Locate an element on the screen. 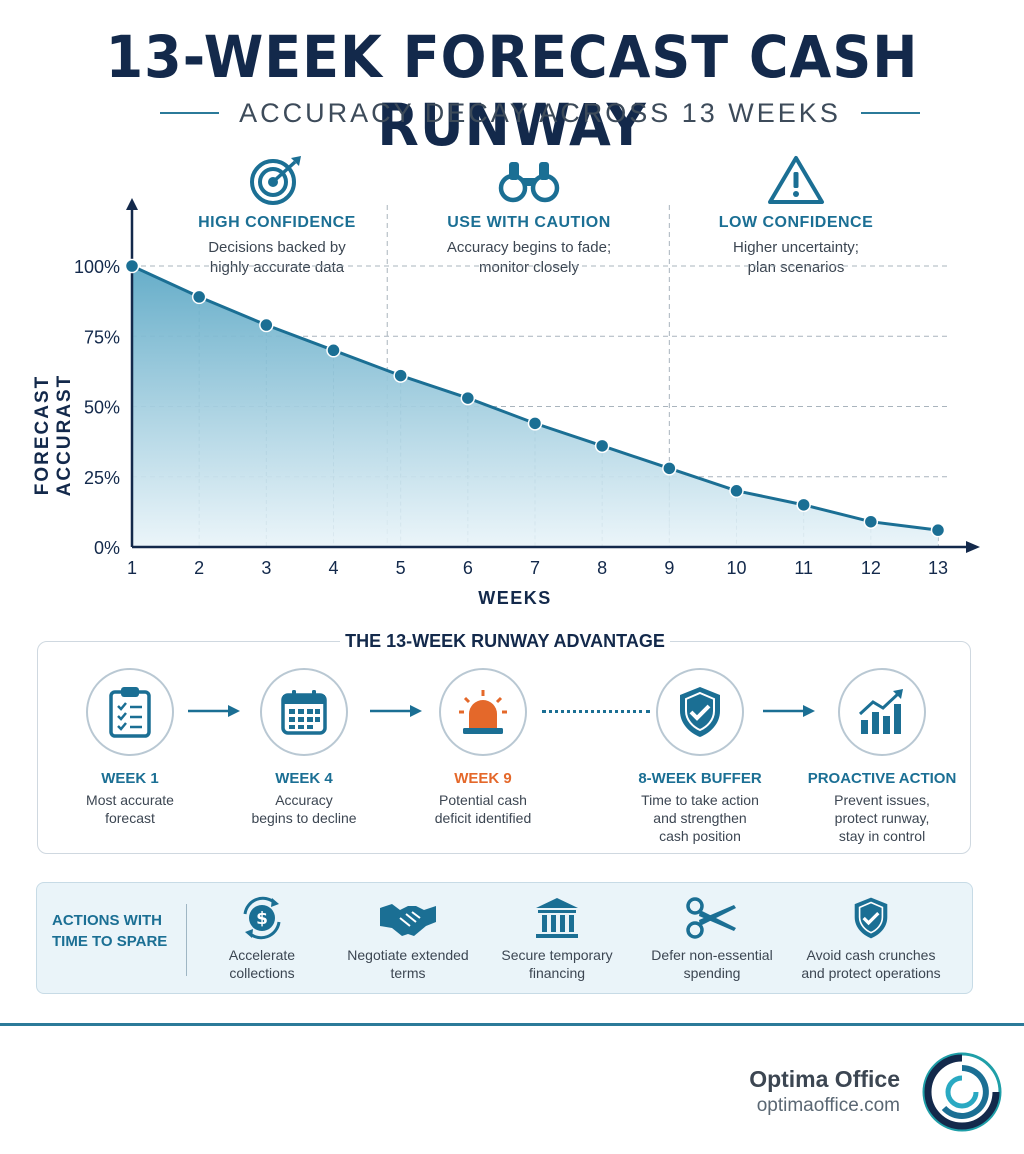 Image resolution: width=1024 pixels, height=1154 pixels. zone-description: Decisions backed by highly accurate data is located at coordinates (277, 258).